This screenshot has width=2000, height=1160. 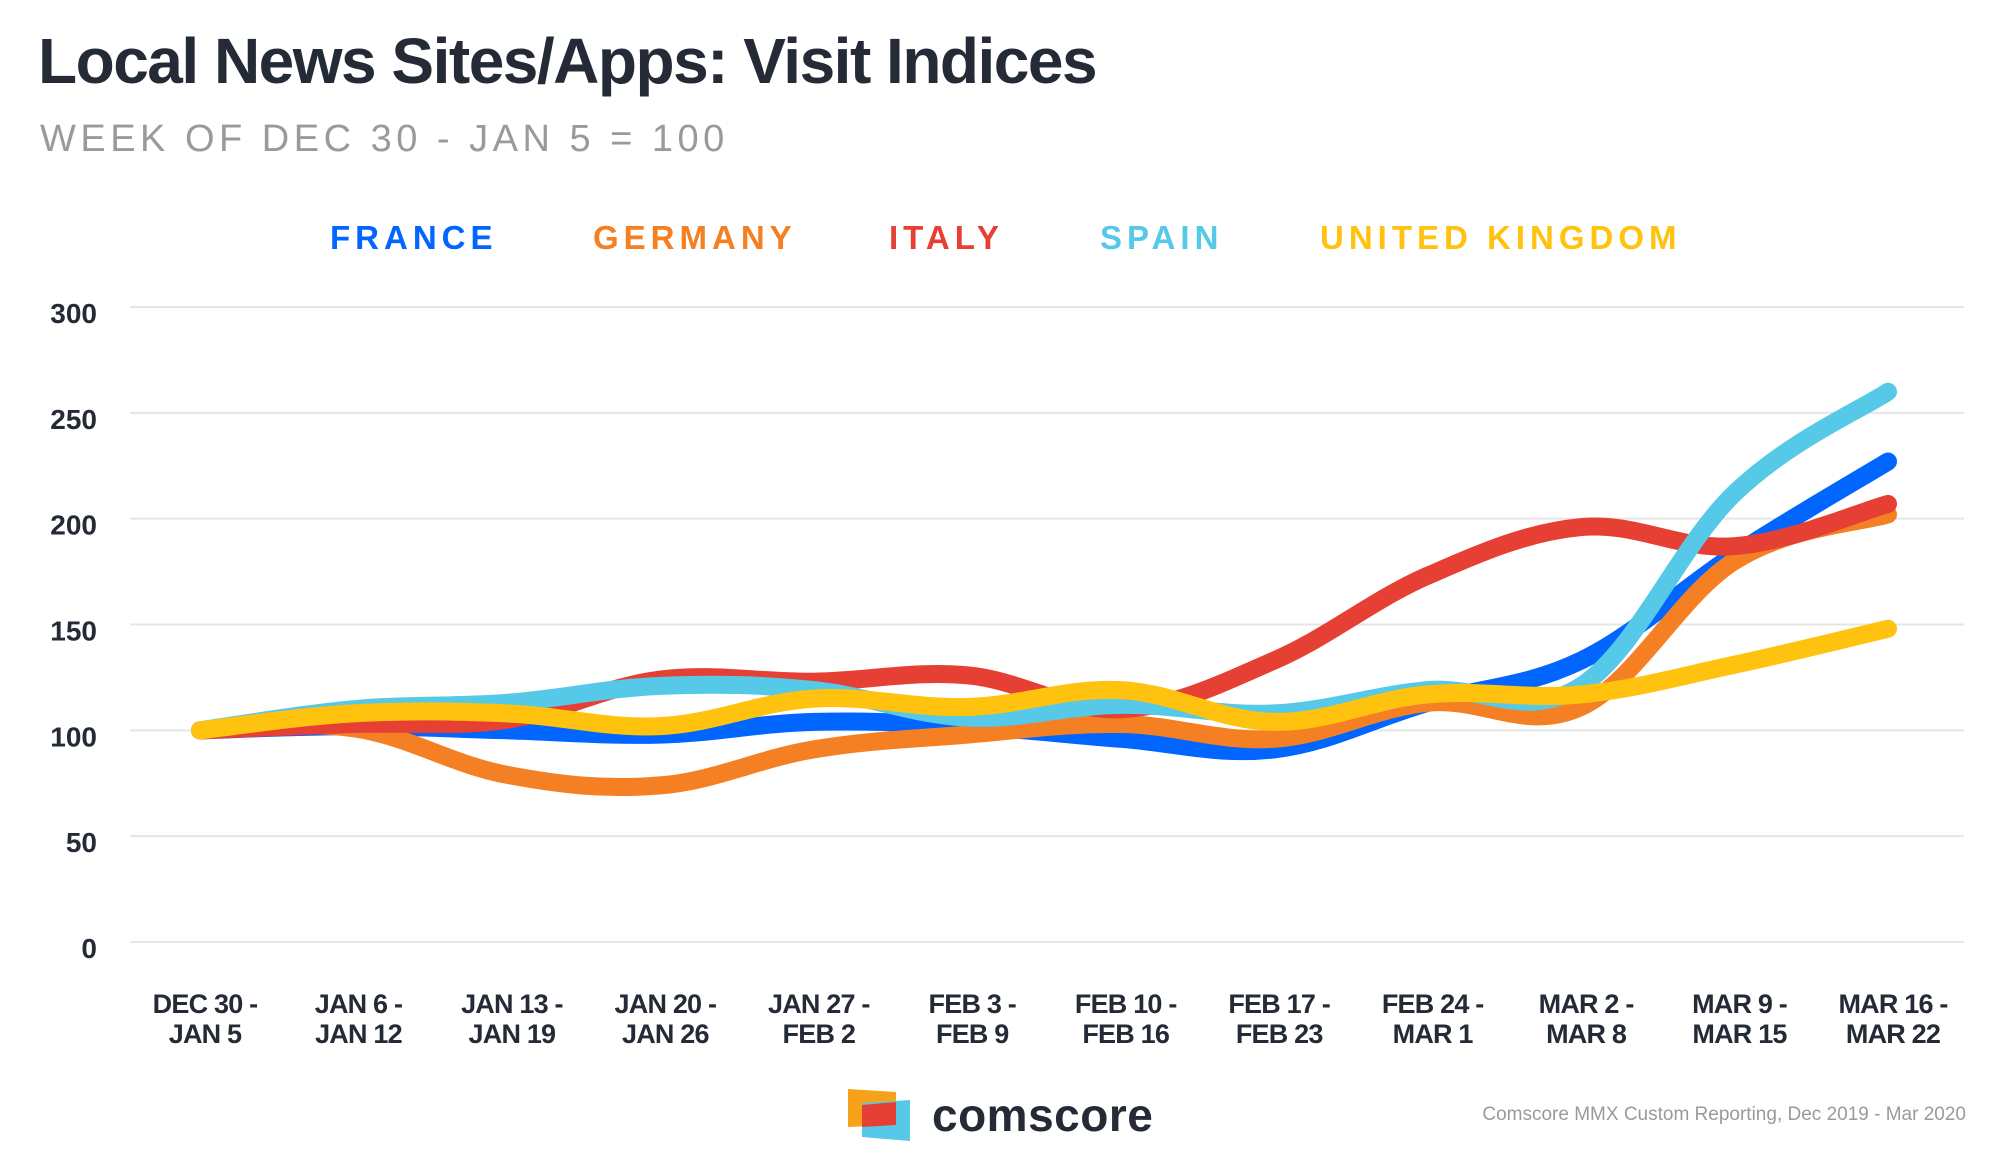 I want to click on y-tick-label: 200, so click(x=73, y=525).